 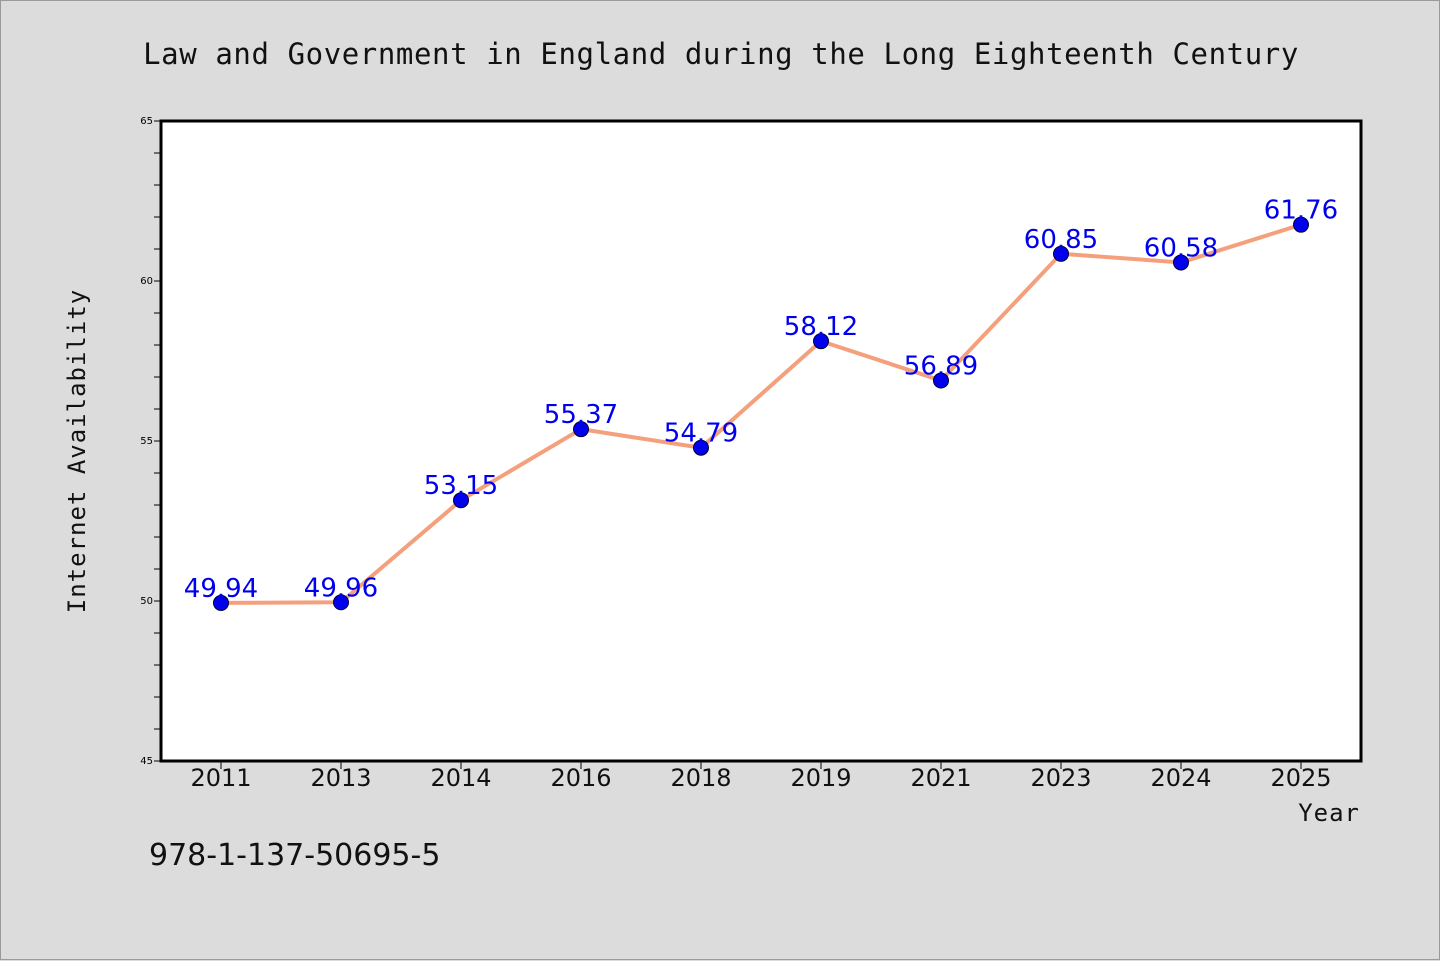 I want to click on x-tick-label: 2013, so click(x=340, y=778).